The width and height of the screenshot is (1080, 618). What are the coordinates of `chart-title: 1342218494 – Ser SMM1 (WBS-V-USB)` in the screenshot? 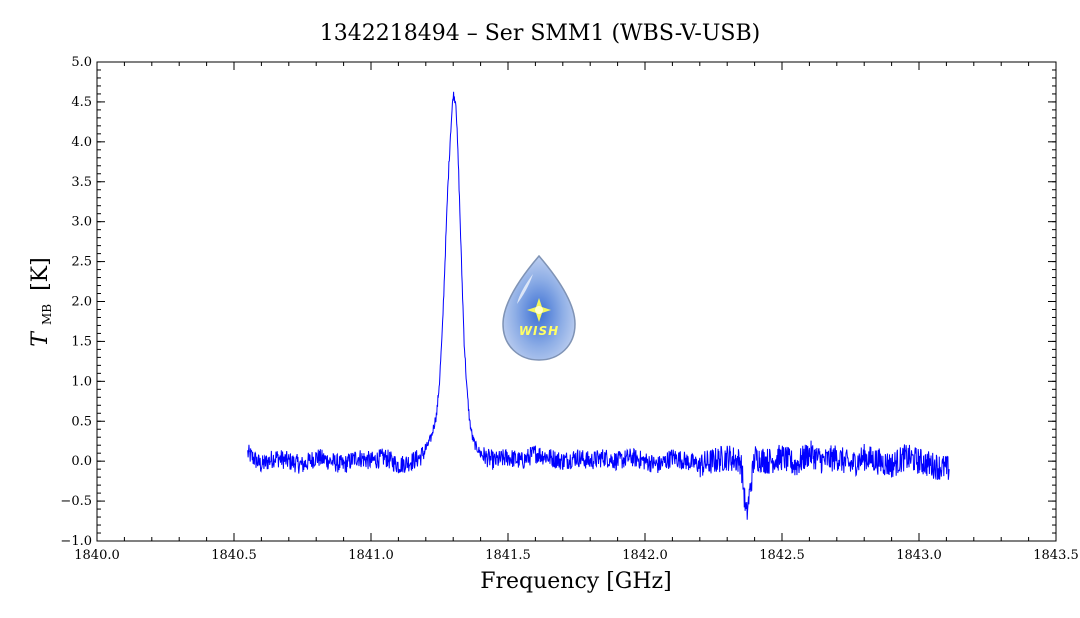 It's located at (540, 33).